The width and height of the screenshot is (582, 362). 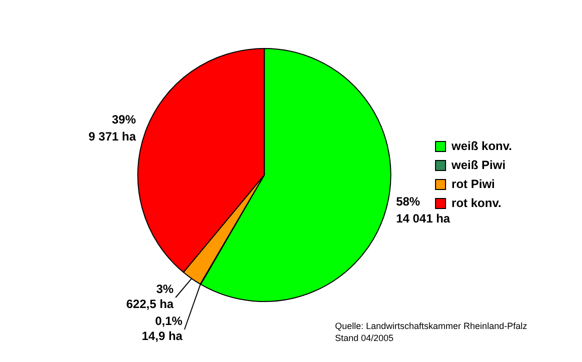 I want to click on data-label: 39% 9 371 ha, so click(x=112, y=128).